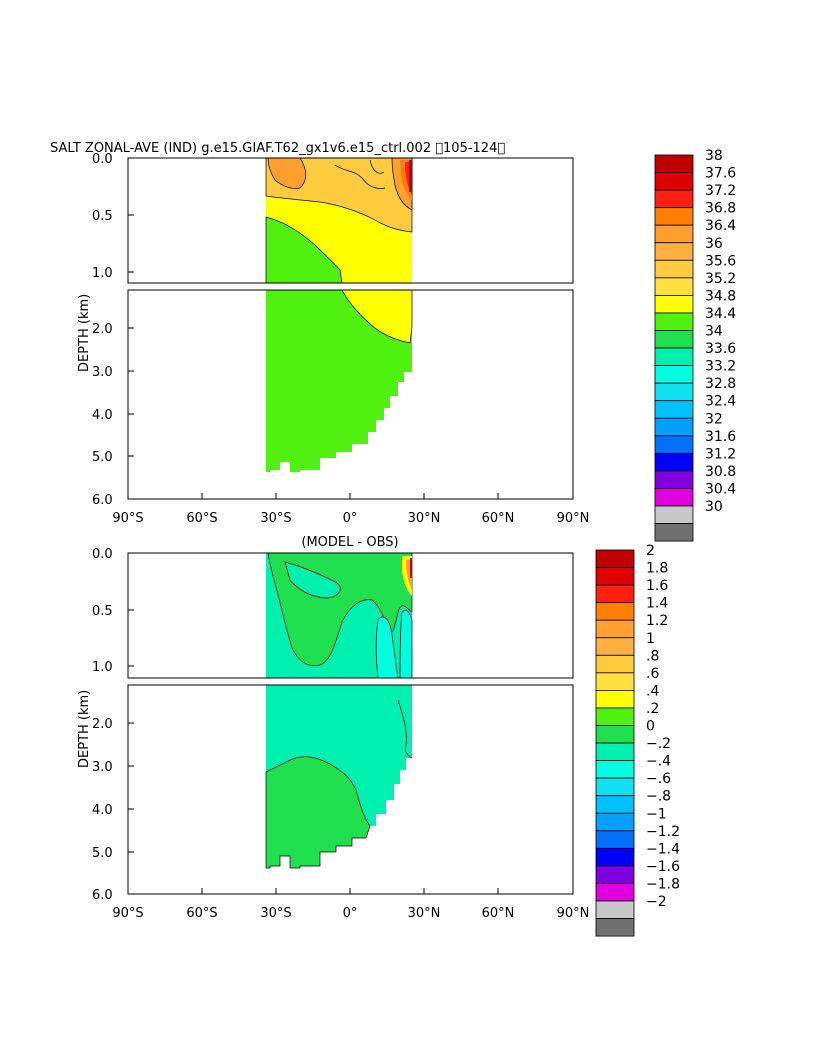  What do you see at coordinates (652, 709) in the screenshot?
I see `colorbar-label: .2` at bounding box center [652, 709].